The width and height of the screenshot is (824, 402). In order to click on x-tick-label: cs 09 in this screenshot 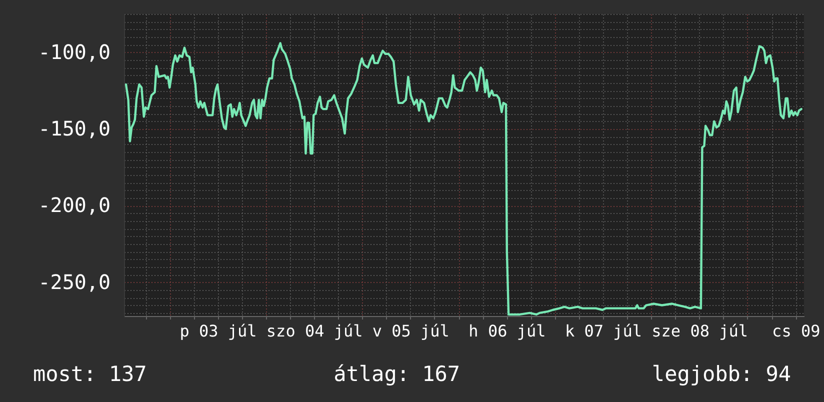, I will do `click(796, 331)`.